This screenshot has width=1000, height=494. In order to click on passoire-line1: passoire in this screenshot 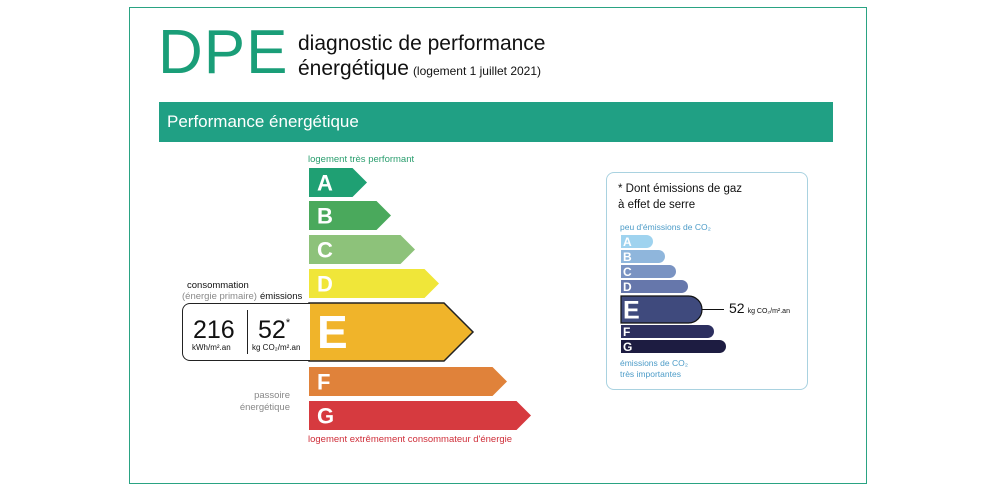, I will do `click(272, 395)`.